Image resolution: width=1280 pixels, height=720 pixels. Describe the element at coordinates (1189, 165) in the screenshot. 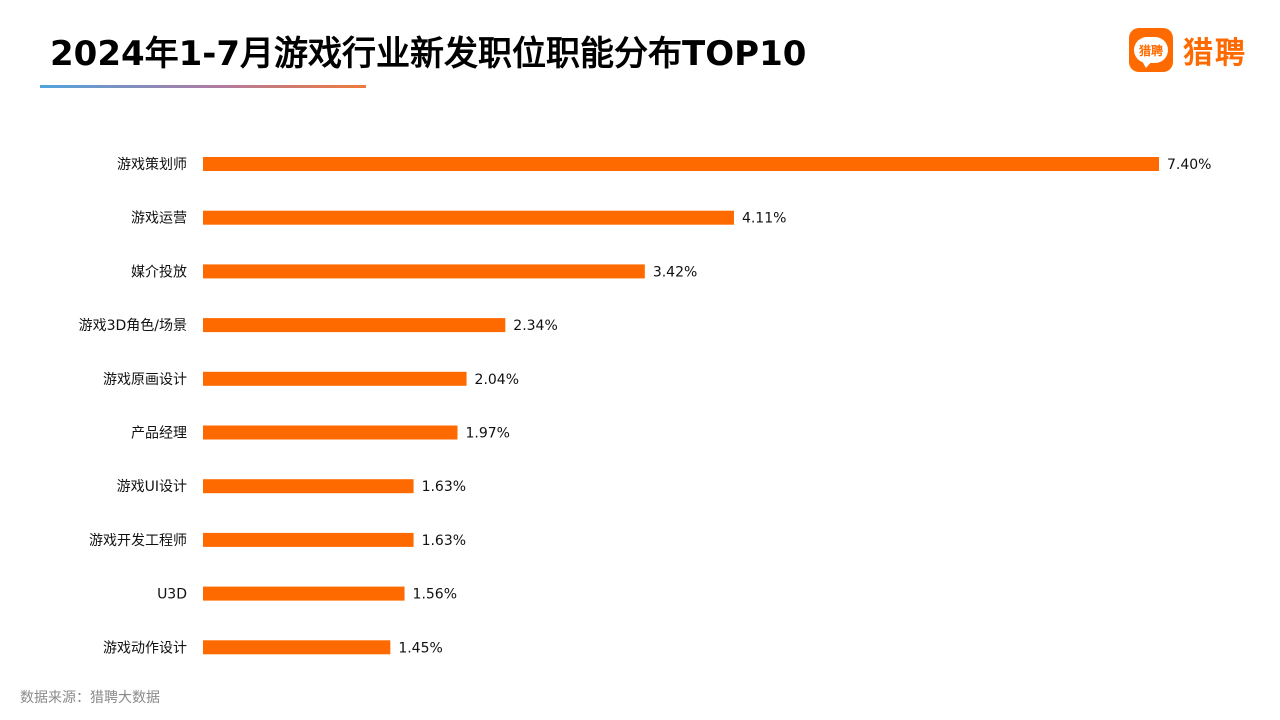

I see `value-label: 7.40%` at that location.